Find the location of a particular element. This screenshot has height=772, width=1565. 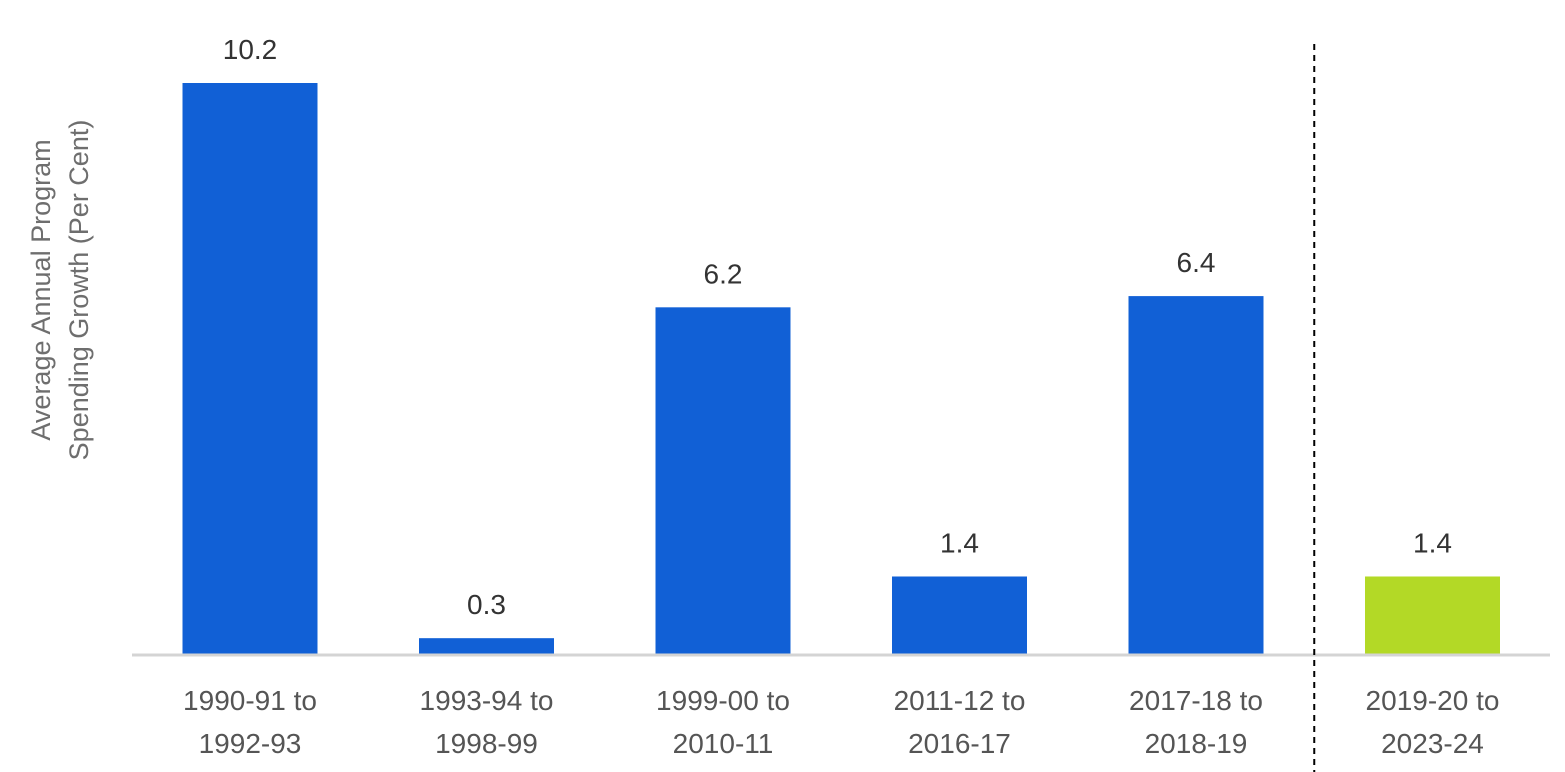

x-tick-label-2-line-1: 1993-94 to is located at coordinates (487, 700).